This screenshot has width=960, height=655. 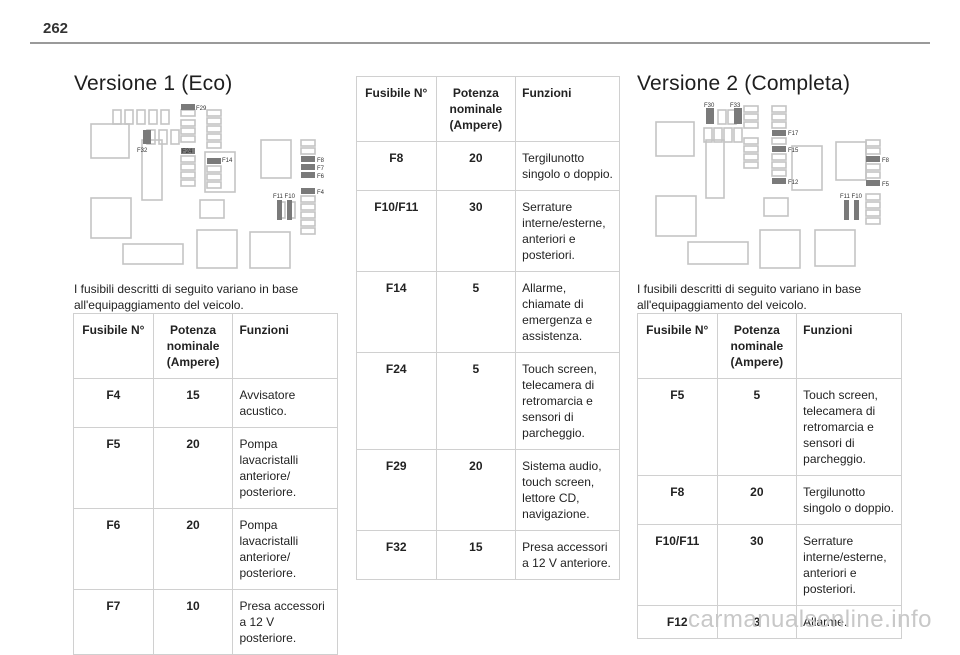 I want to click on fuse-number: F6, so click(x=113, y=549).